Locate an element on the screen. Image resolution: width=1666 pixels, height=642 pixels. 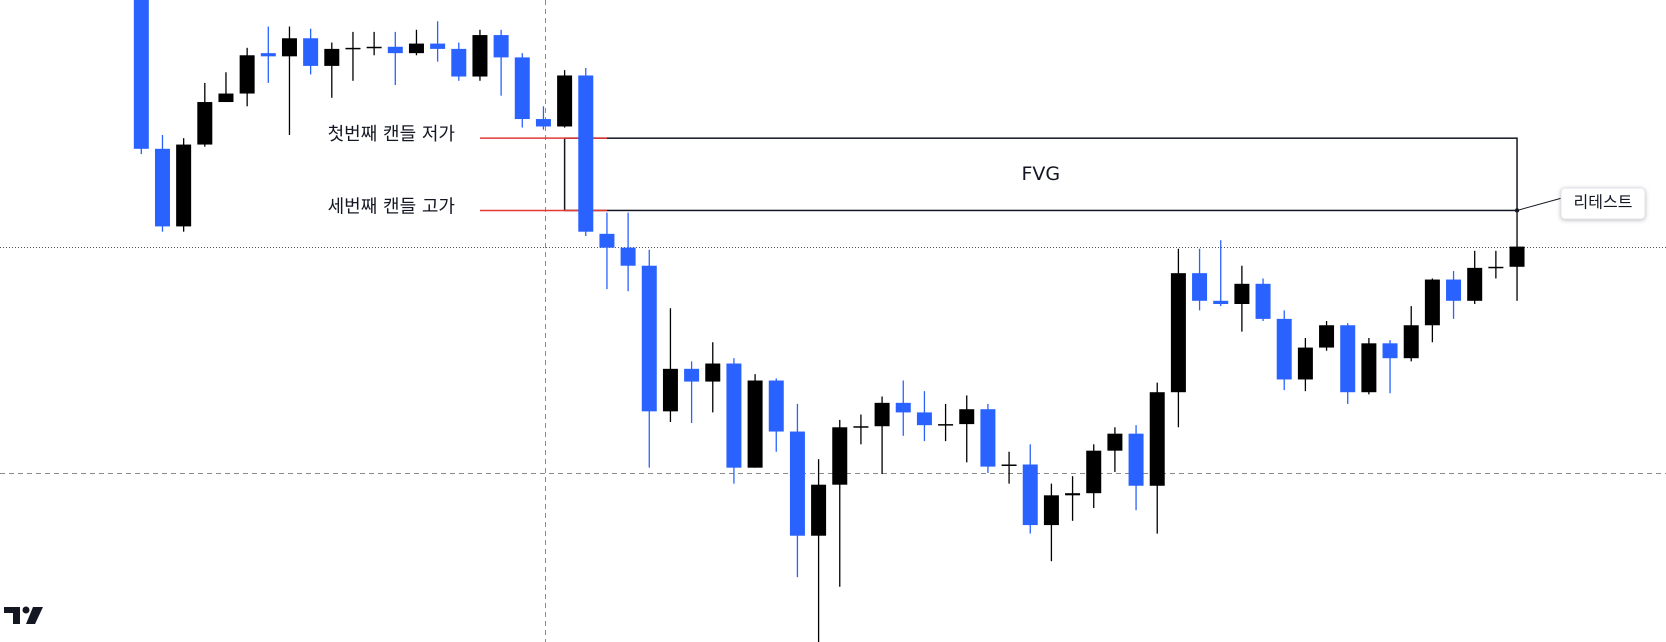
fvg-box is located at coordinates (1040, 174).